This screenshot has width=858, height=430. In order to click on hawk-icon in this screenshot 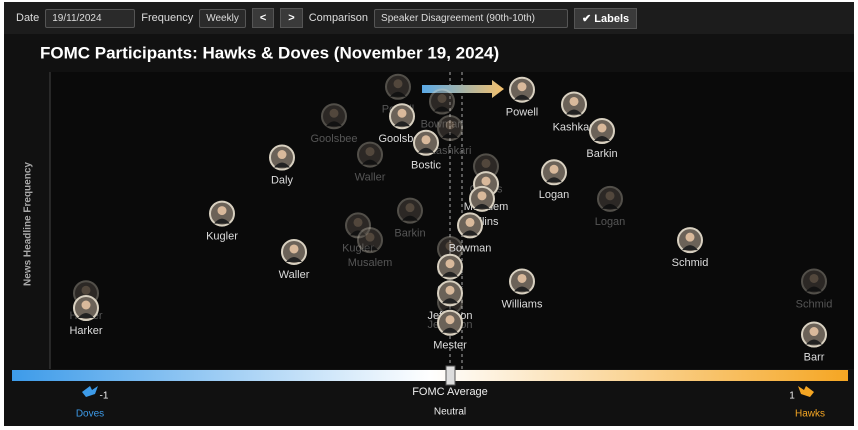, I will do `click(806, 391)`.